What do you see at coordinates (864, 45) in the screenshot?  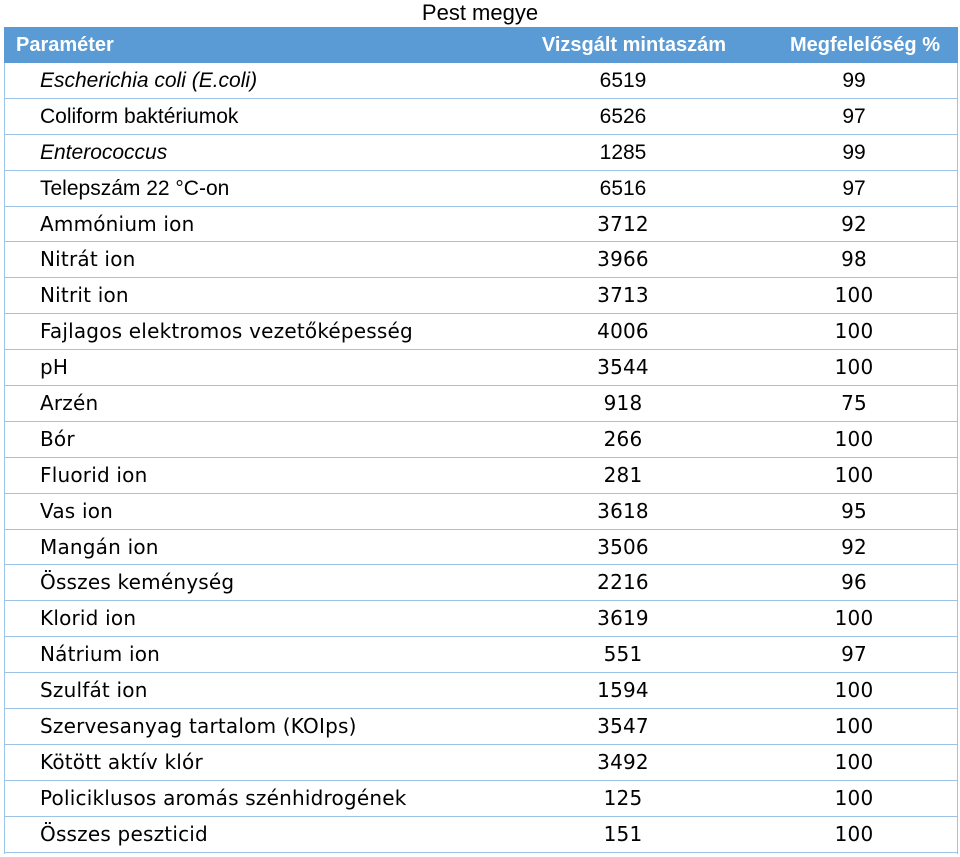 I see `header-conformity: Megfelelőség %` at bounding box center [864, 45].